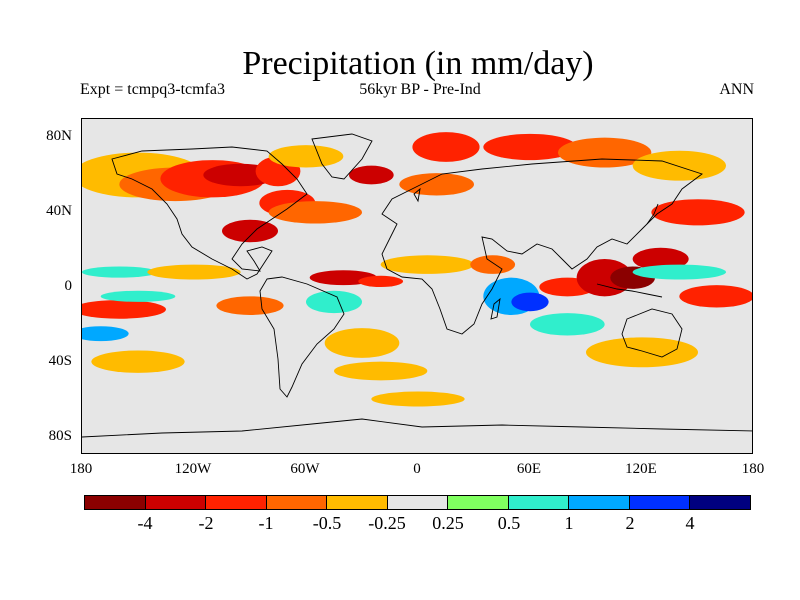 This screenshot has width=800, height=600. I want to click on experiment-label: Expt = tcmpq3-tcmfa3, so click(152, 89).